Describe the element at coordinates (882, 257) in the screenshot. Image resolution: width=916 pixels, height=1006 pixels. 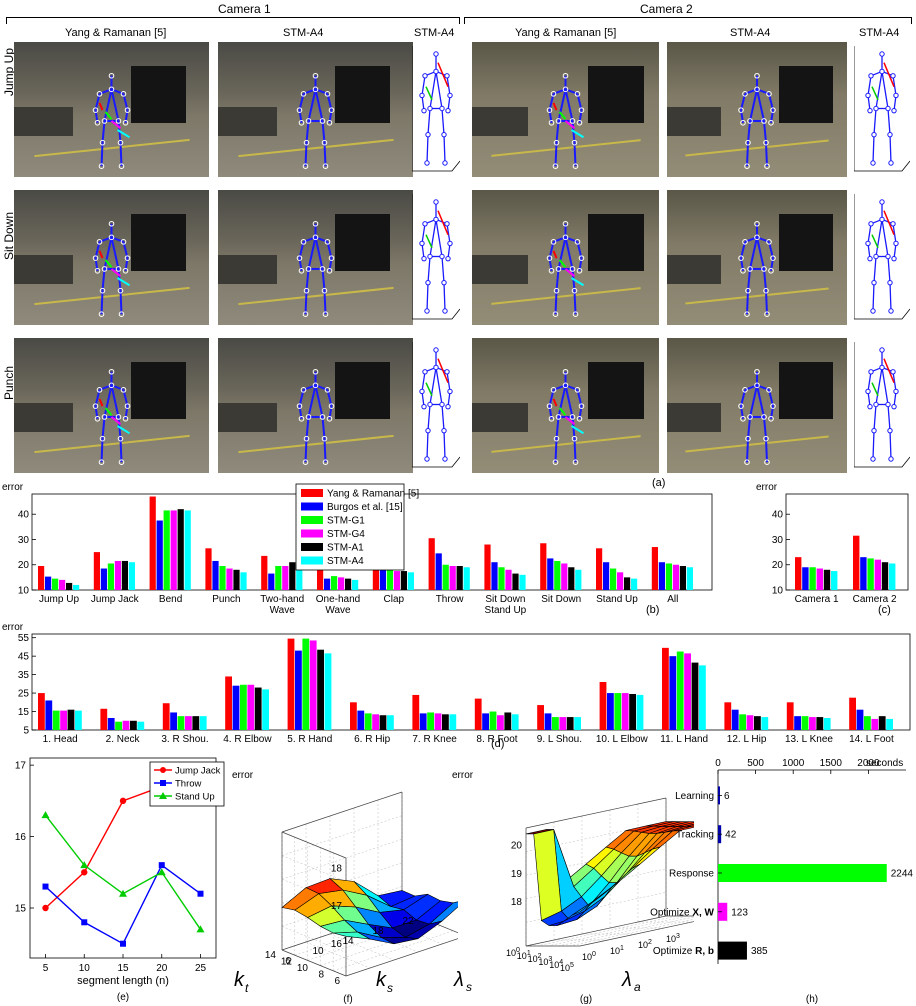
I see `skeleton-box` at that location.